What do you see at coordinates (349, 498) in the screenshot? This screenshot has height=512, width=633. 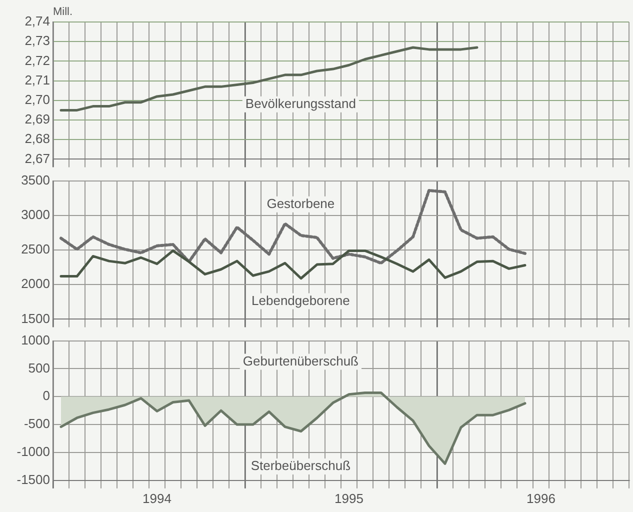 I see `x-tick-label: 1995` at bounding box center [349, 498].